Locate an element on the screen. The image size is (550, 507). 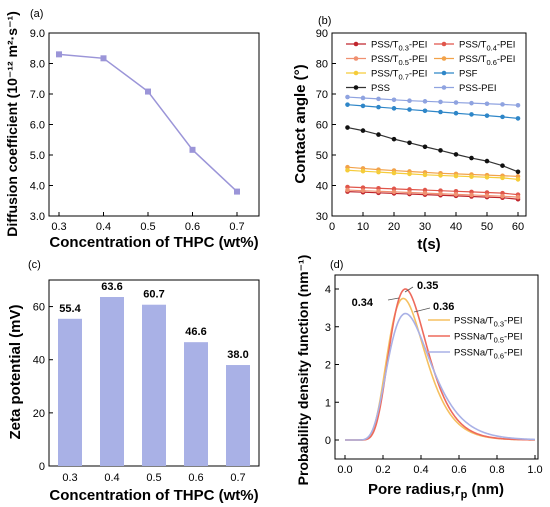
b-ytick-label: 30 is located at coordinates (322, 217).